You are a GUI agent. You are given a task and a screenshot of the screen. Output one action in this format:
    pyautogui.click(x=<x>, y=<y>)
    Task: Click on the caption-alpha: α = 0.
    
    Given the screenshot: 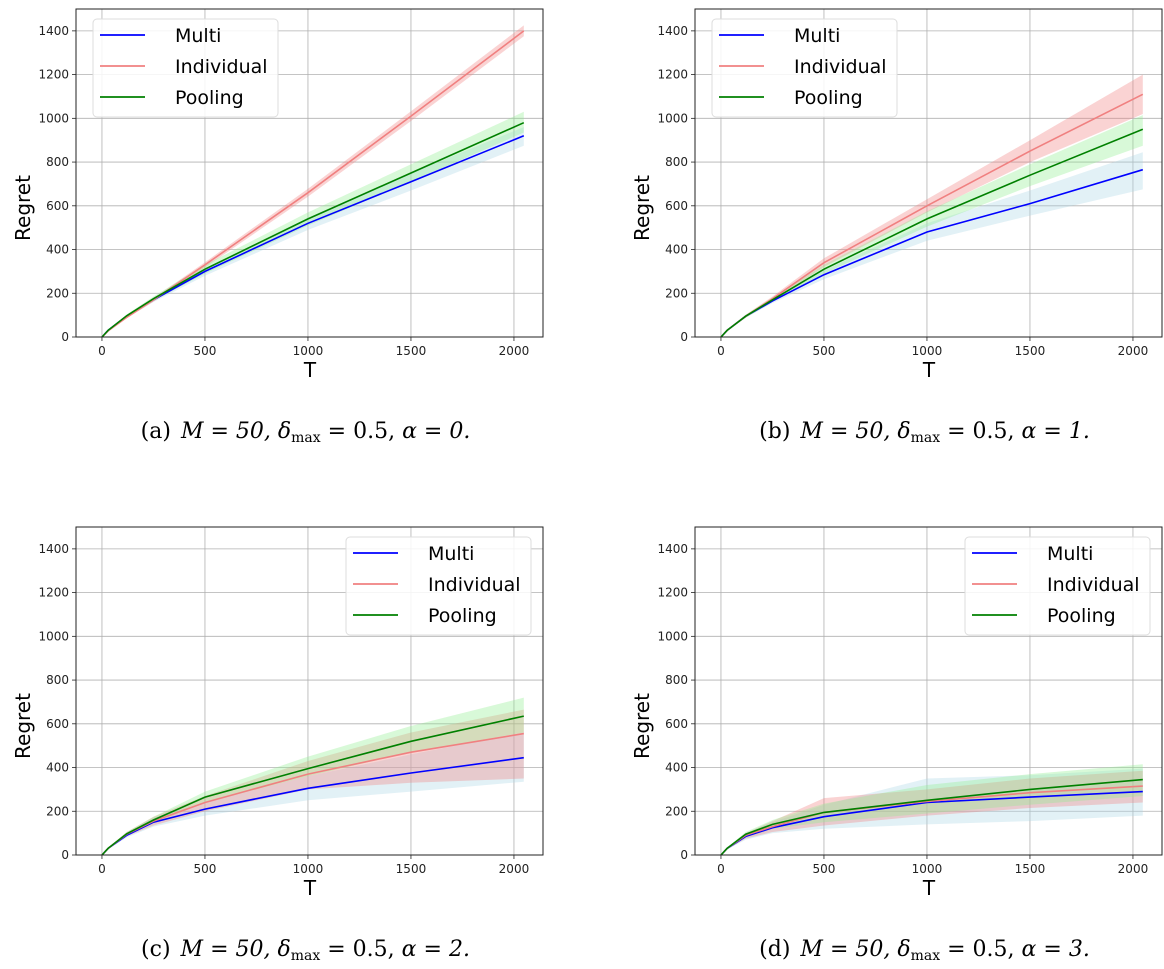 What is the action you would take?
    pyautogui.click(x=436, y=431)
    